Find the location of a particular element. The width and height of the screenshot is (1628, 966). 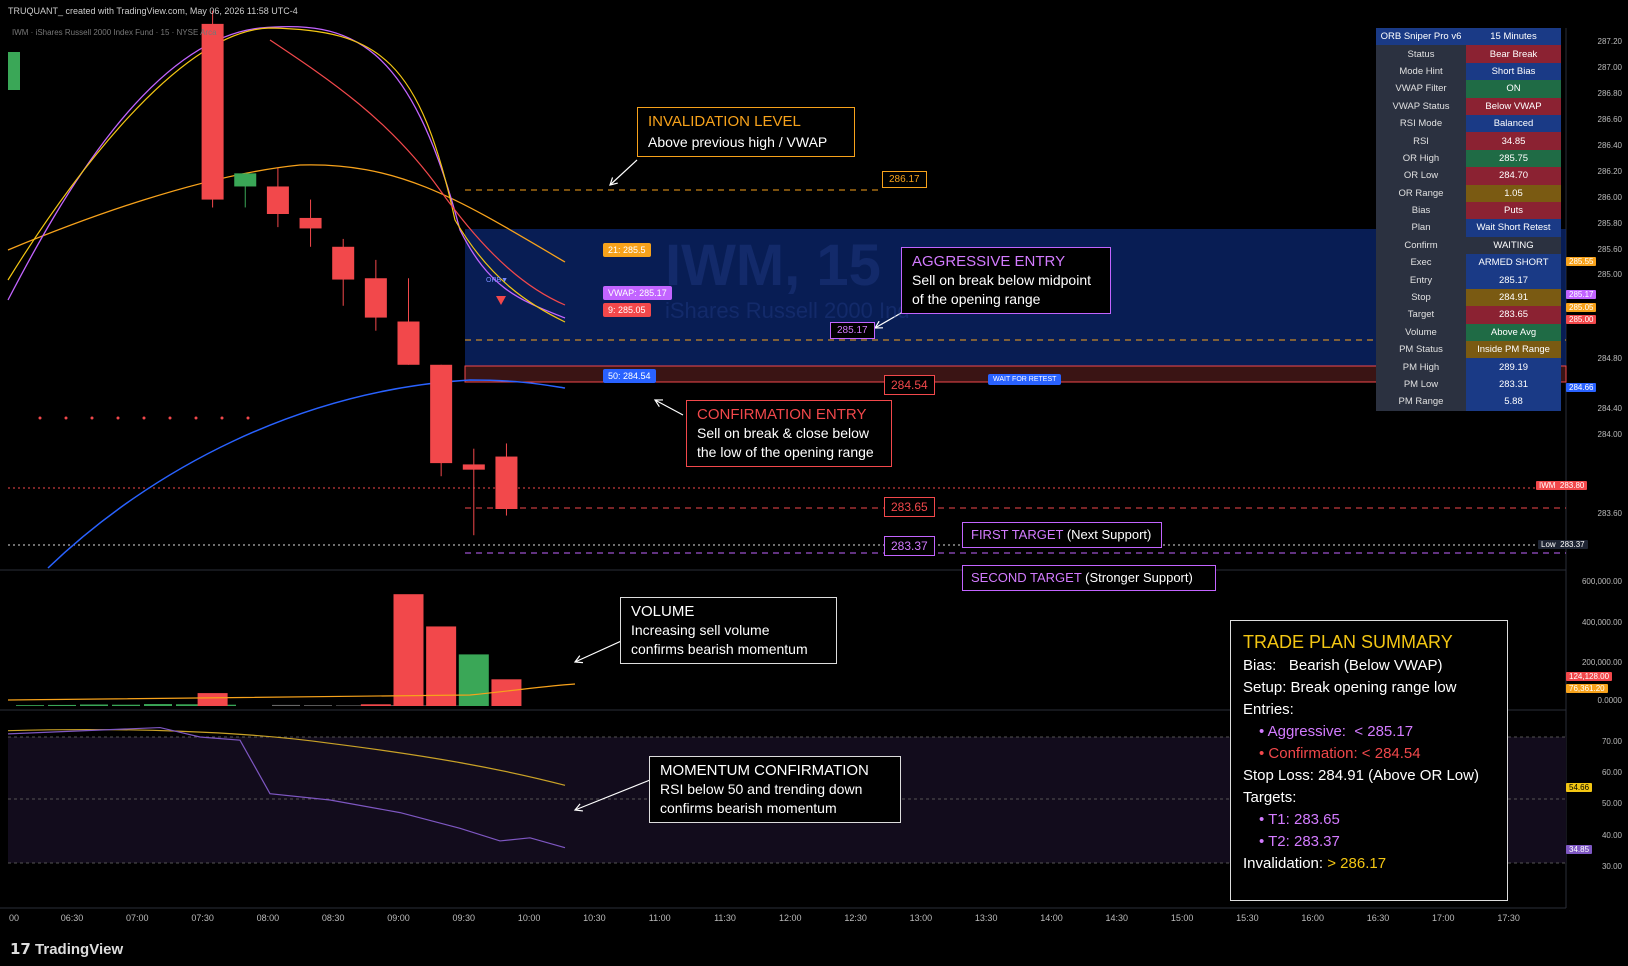

first-target-annotation: FIRST TARGET (Next Support) is located at coordinates (1062, 535).